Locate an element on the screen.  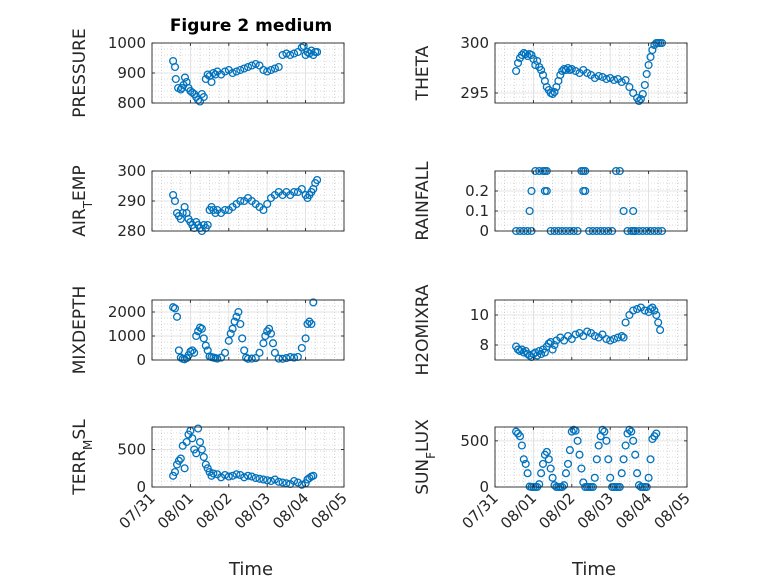
subplot-0: 800 900 1000 PRESSURE is located at coordinates (207, 73).